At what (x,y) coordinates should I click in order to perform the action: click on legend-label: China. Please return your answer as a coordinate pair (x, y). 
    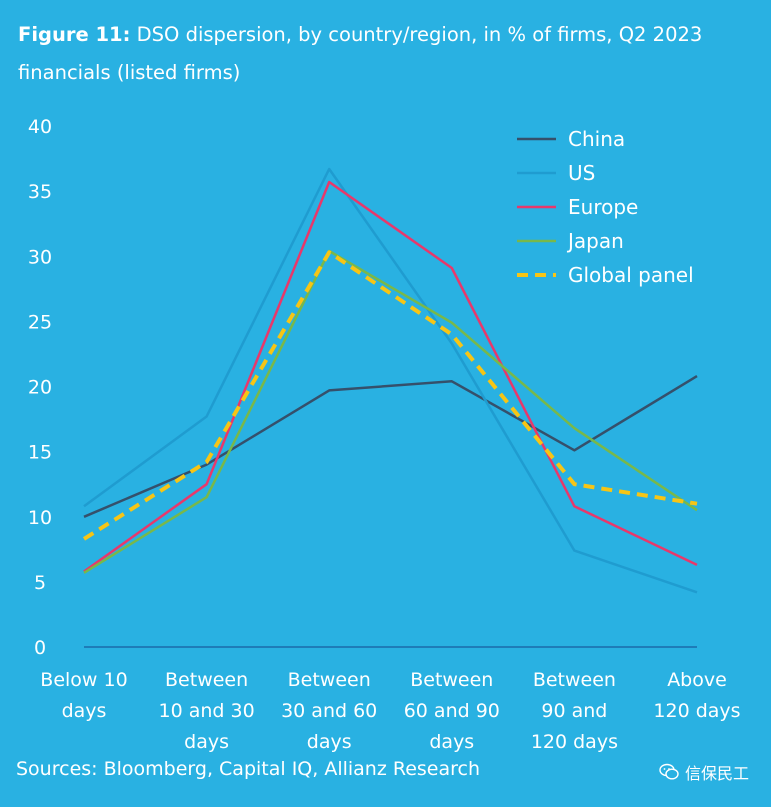
    Looking at the image, I should click on (596, 139).